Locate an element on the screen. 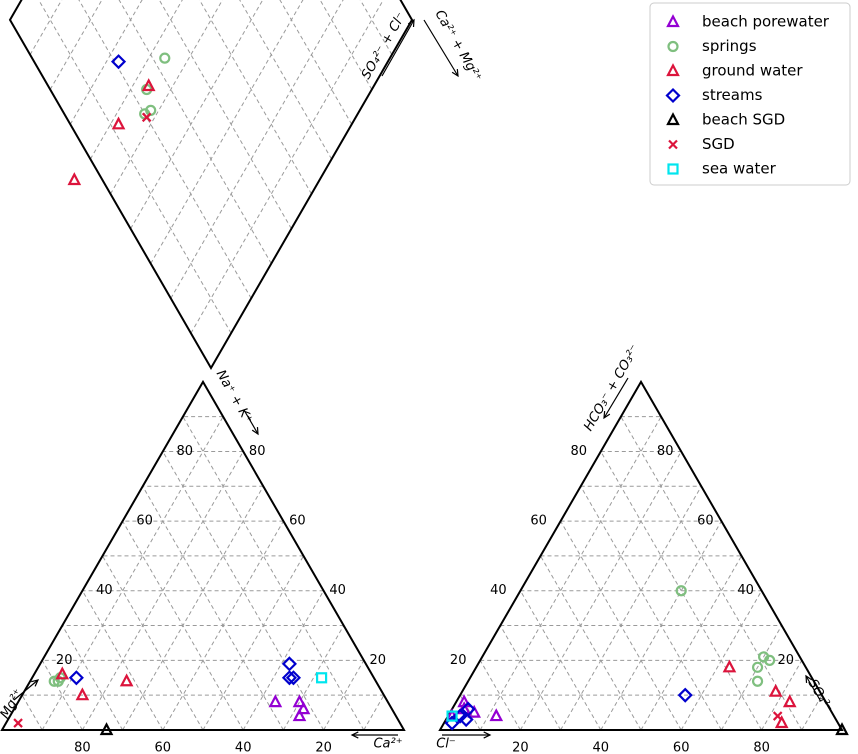  tick-label-ca: 40 is located at coordinates (243, 747).